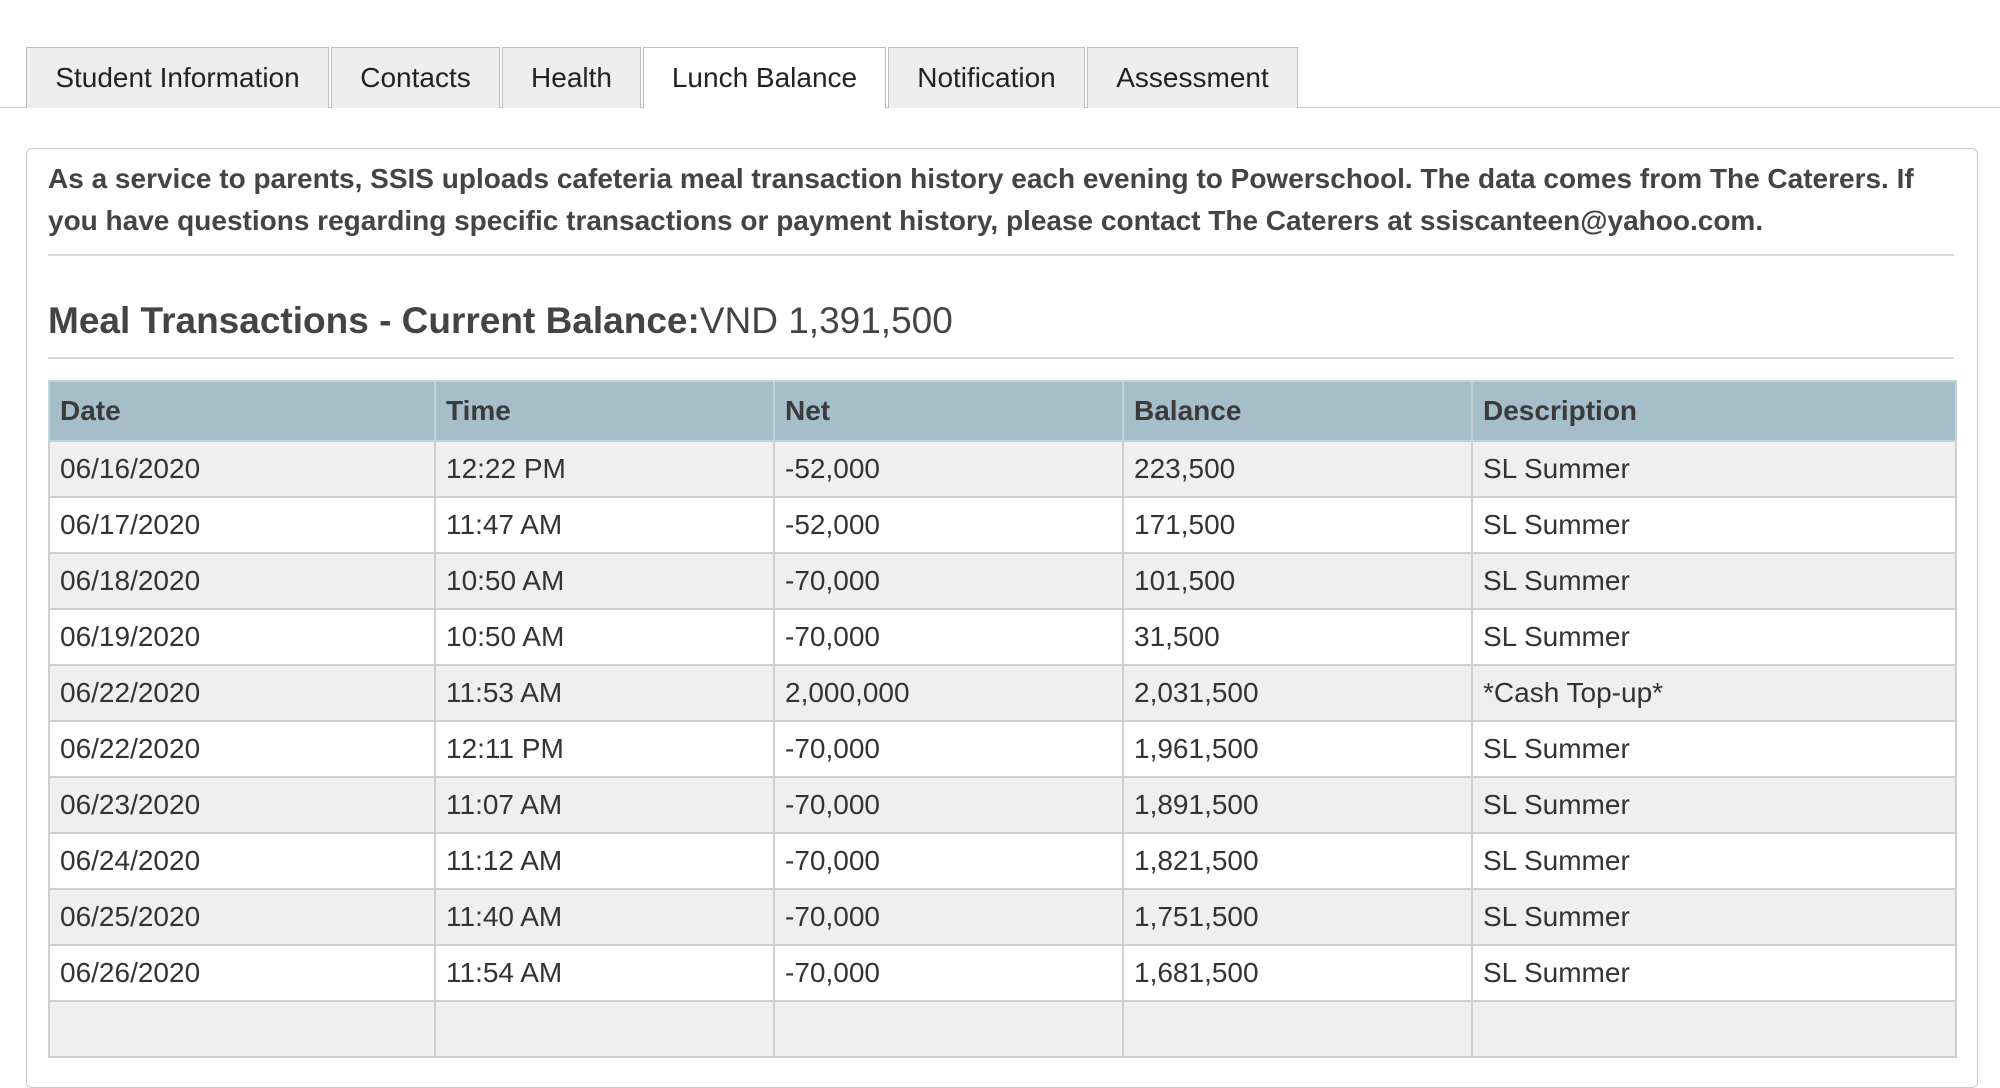 This screenshot has height=1088, width=2000. What do you see at coordinates (604, 525) in the screenshot?
I see `cell-time: 11:47 AM` at bounding box center [604, 525].